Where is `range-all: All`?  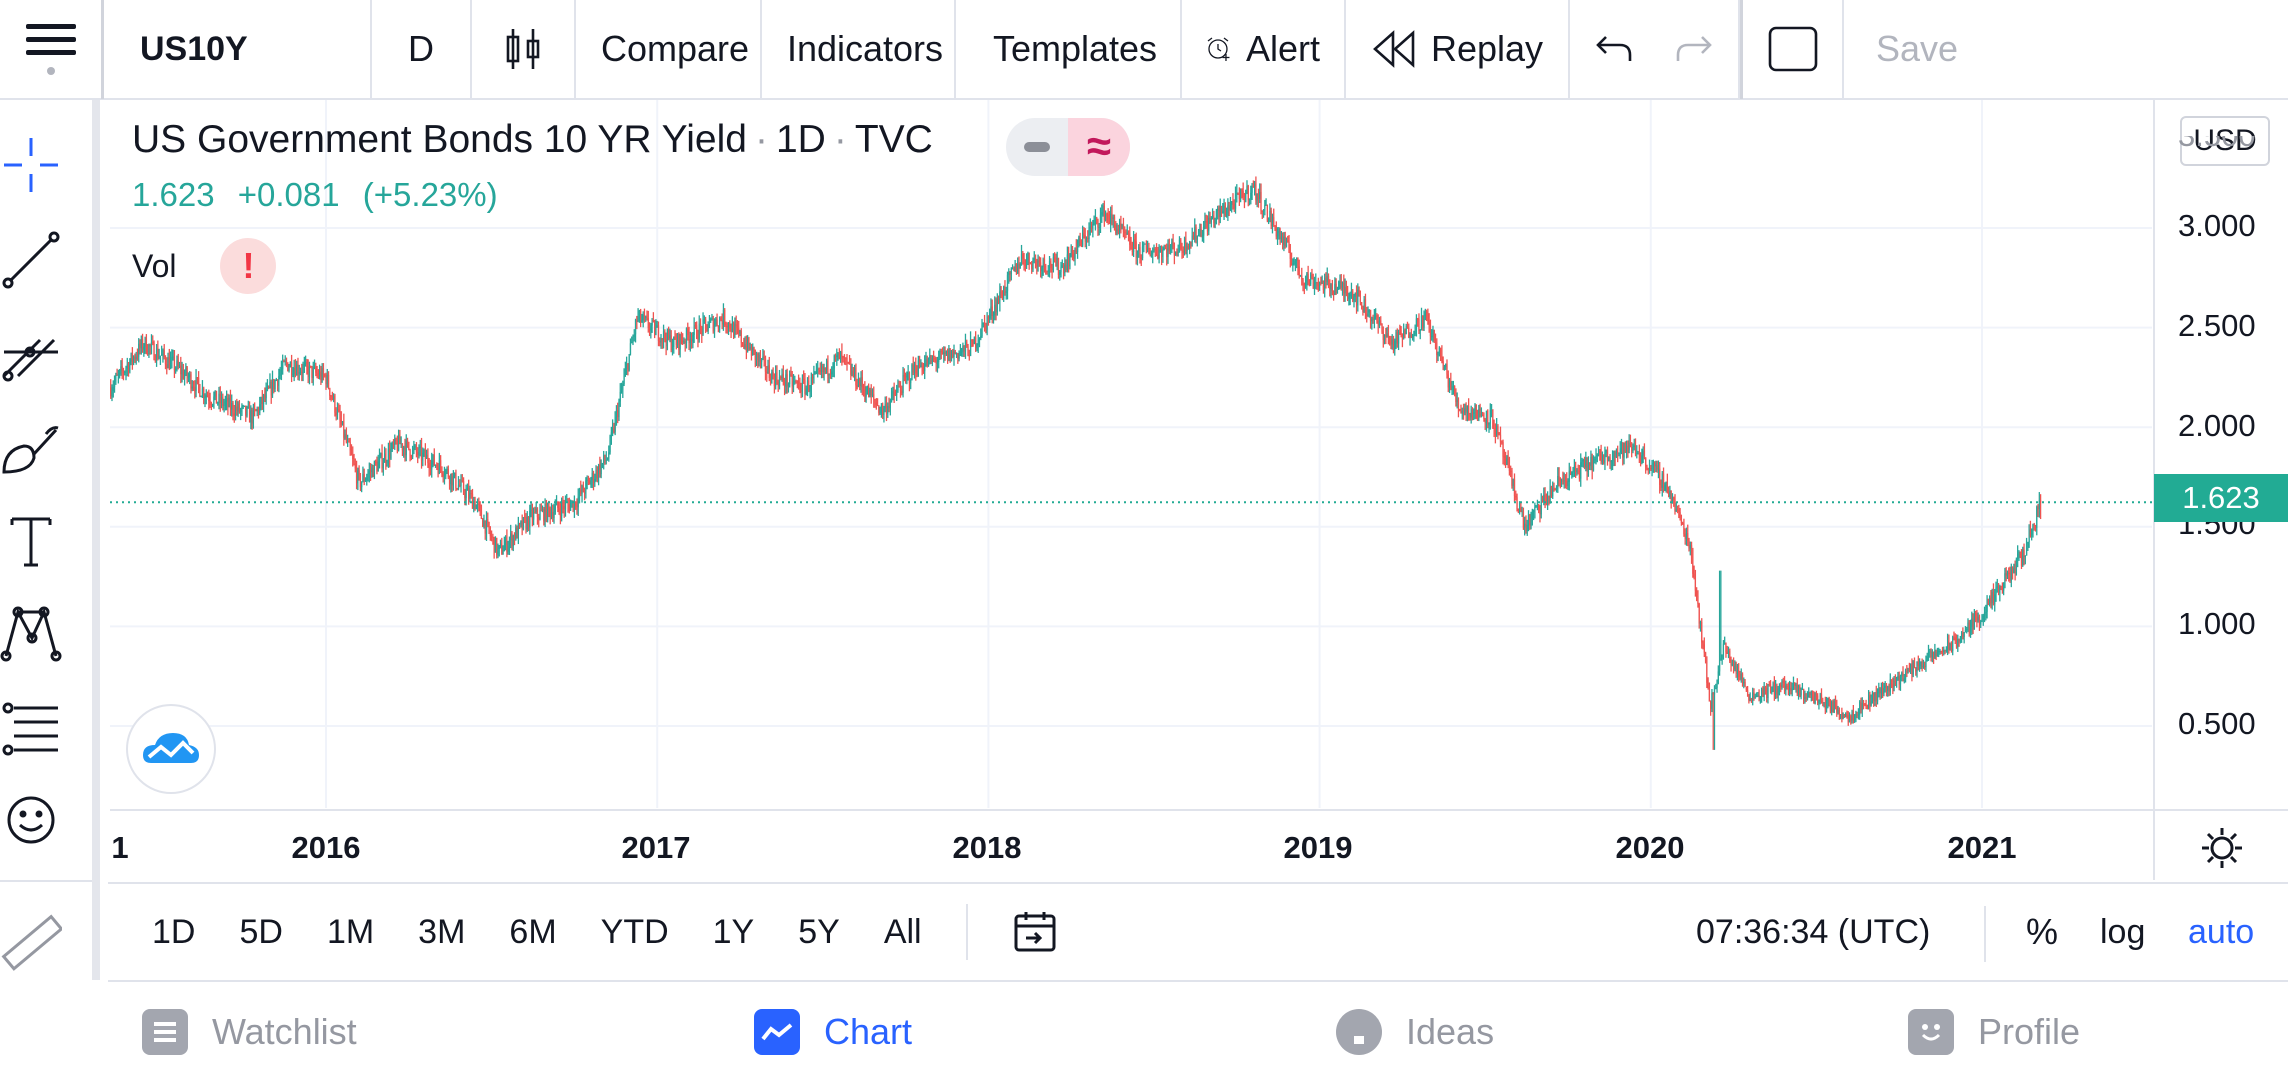
range-all: All is located at coordinates (902, 931).